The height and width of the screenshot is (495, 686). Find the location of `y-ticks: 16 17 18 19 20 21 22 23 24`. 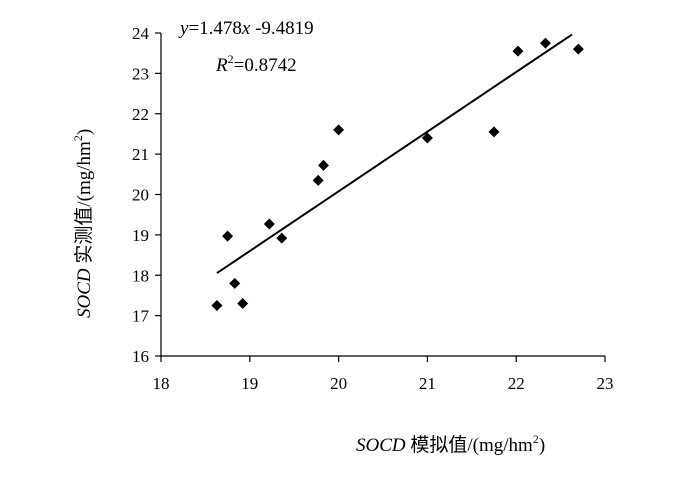

y-ticks: 16 17 18 19 20 21 22 23 24 is located at coordinates (146, 195).